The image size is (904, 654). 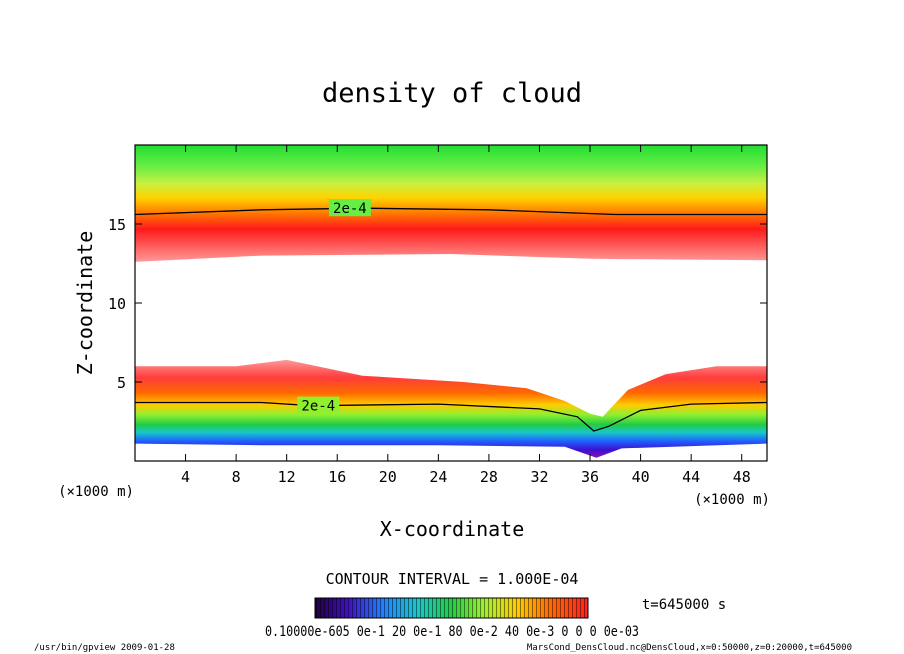 What do you see at coordinates (117, 225) in the screenshot?
I see `y-tick-label: 15` at bounding box center [117, 225].